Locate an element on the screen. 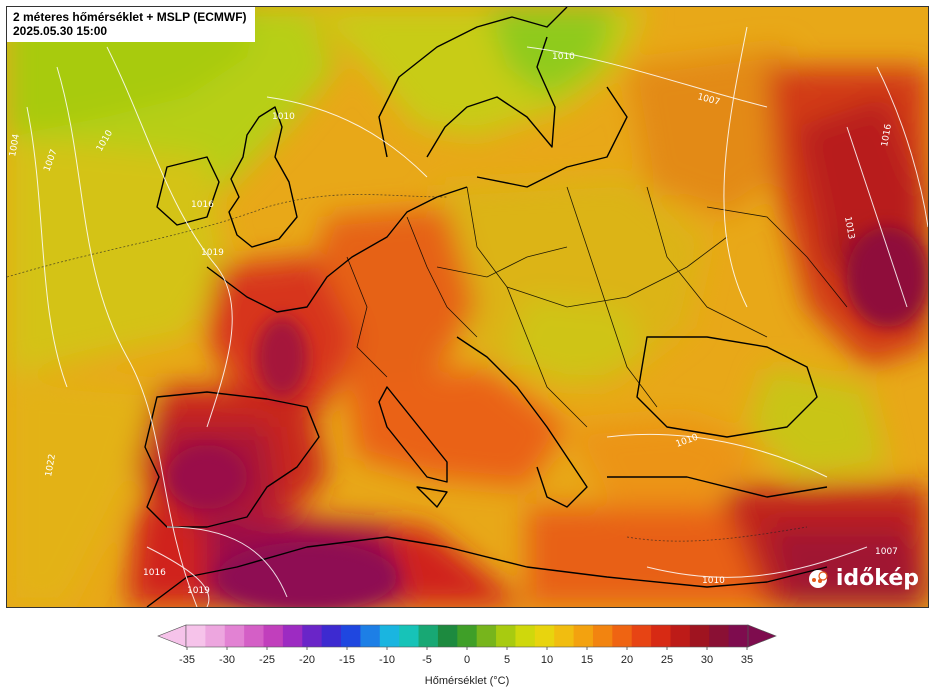 This screenshot has height=692, width=935. legend-tick-label: 5 is located at coordinates (507, 660).